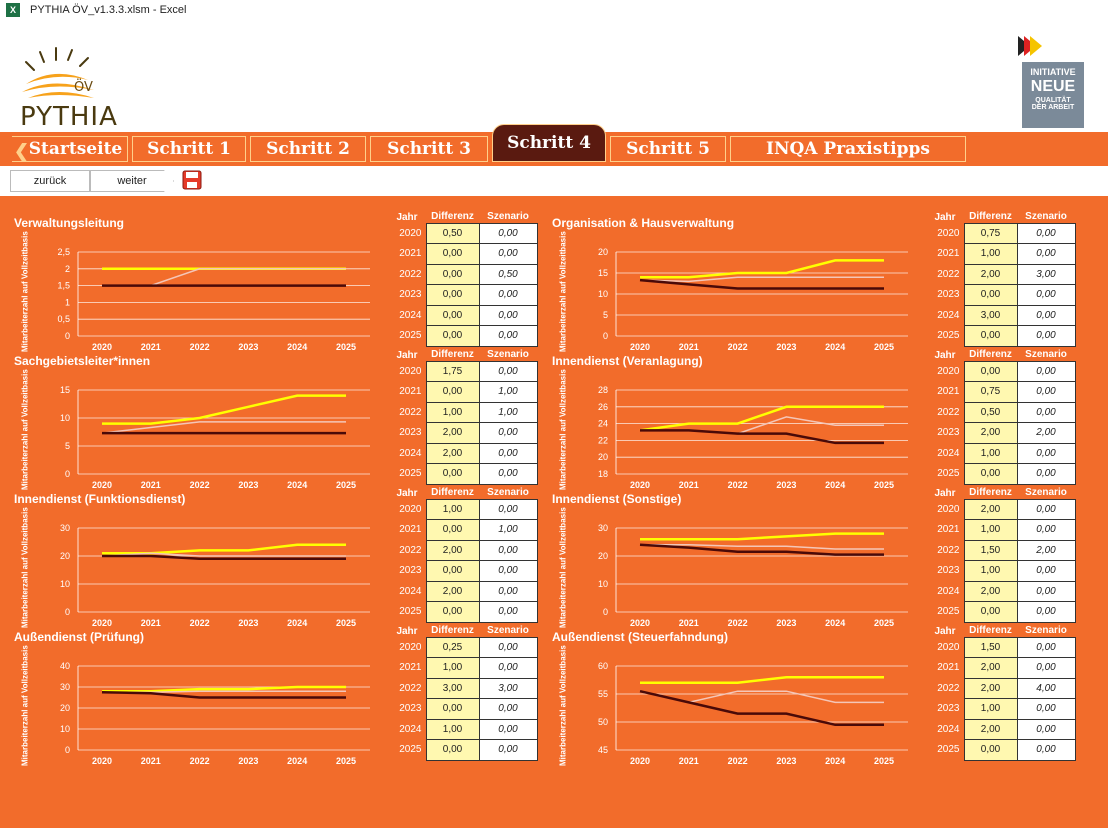 This screenshot has height=828, width=1108. What do you see at coordinates (429, 149) in the screenshot?
I see `tab-schritt-3: Schritt 3` at bounding box center [429, 149].